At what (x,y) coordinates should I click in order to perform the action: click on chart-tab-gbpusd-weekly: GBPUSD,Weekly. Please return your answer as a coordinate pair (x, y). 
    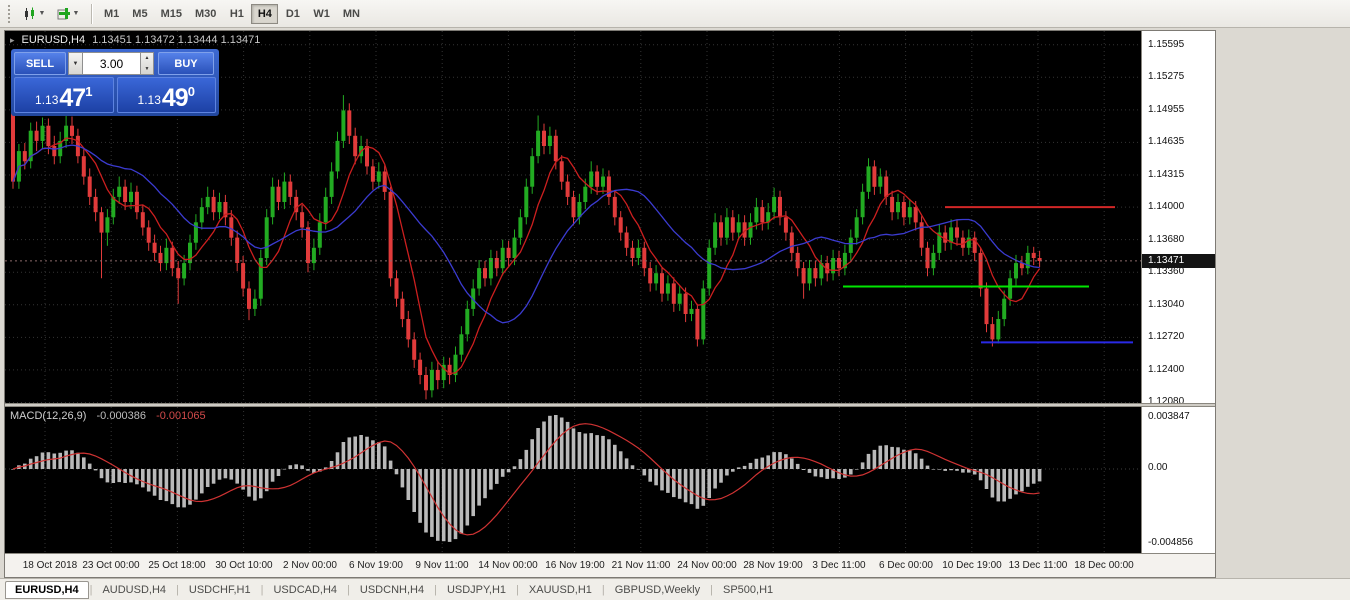
    Looking at the image, I should click on (657, 589).